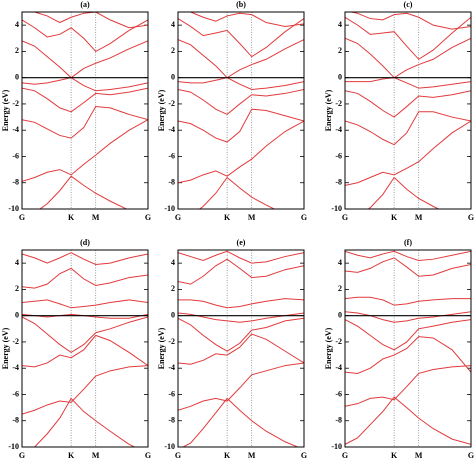  Describe the element at coordinates (85, 242) in the screenshot. I see `panel-title: (d)` at that location.